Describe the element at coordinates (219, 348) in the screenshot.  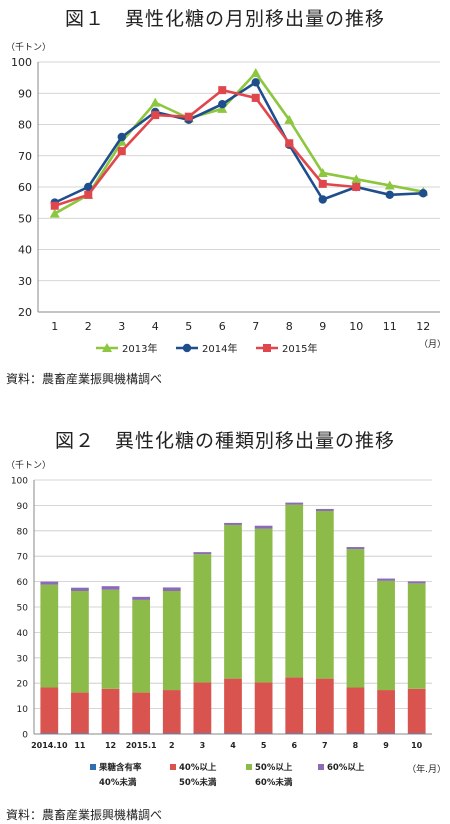
I see `legend-label: 2014年` at that location.